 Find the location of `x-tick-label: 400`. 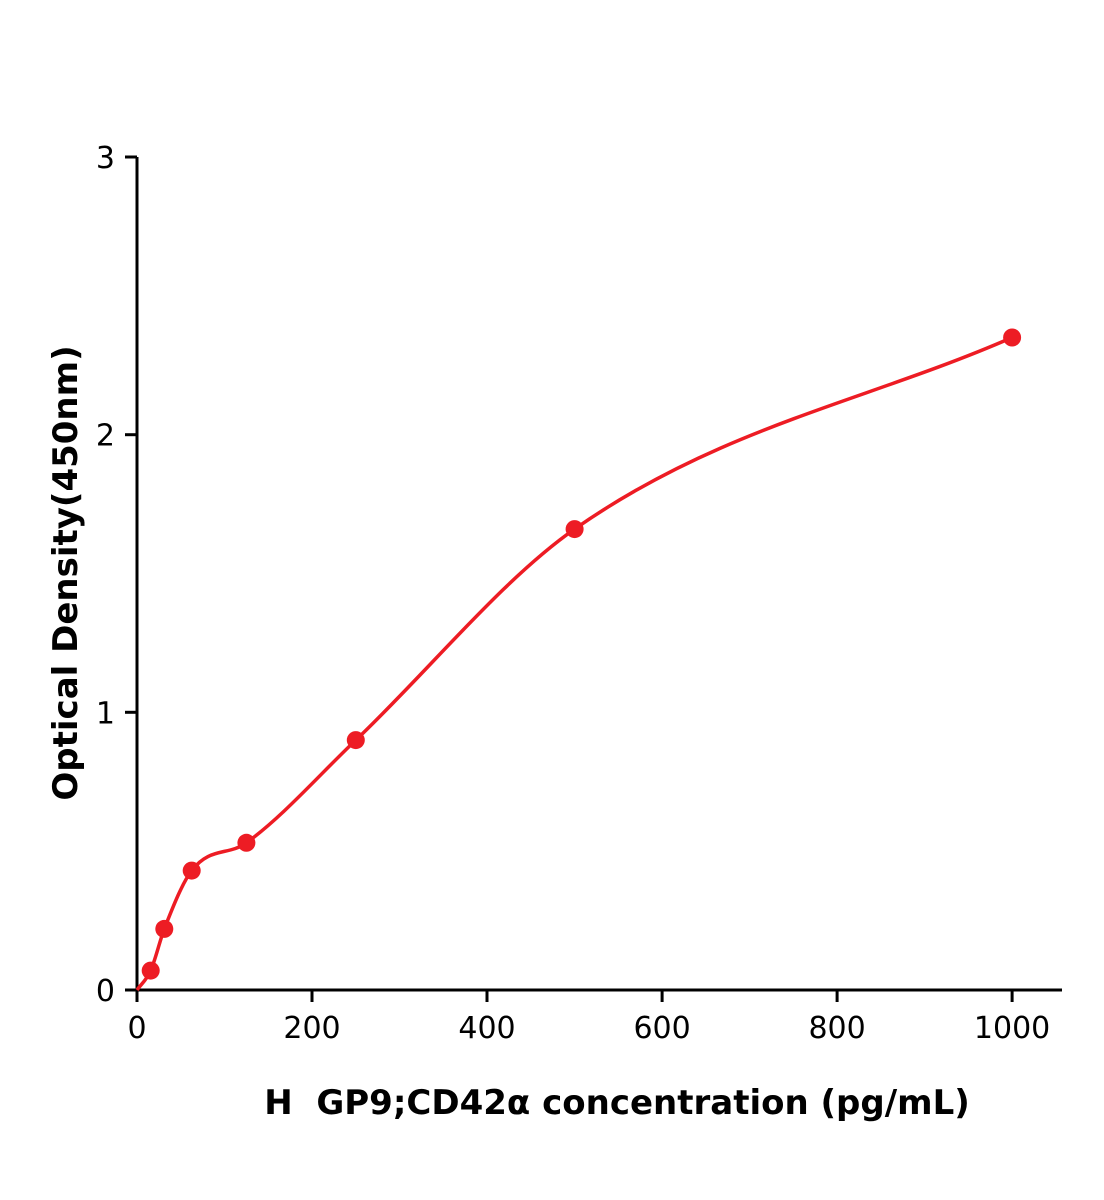

x-tick-label: 400 is located at coordinates (486, 1028).